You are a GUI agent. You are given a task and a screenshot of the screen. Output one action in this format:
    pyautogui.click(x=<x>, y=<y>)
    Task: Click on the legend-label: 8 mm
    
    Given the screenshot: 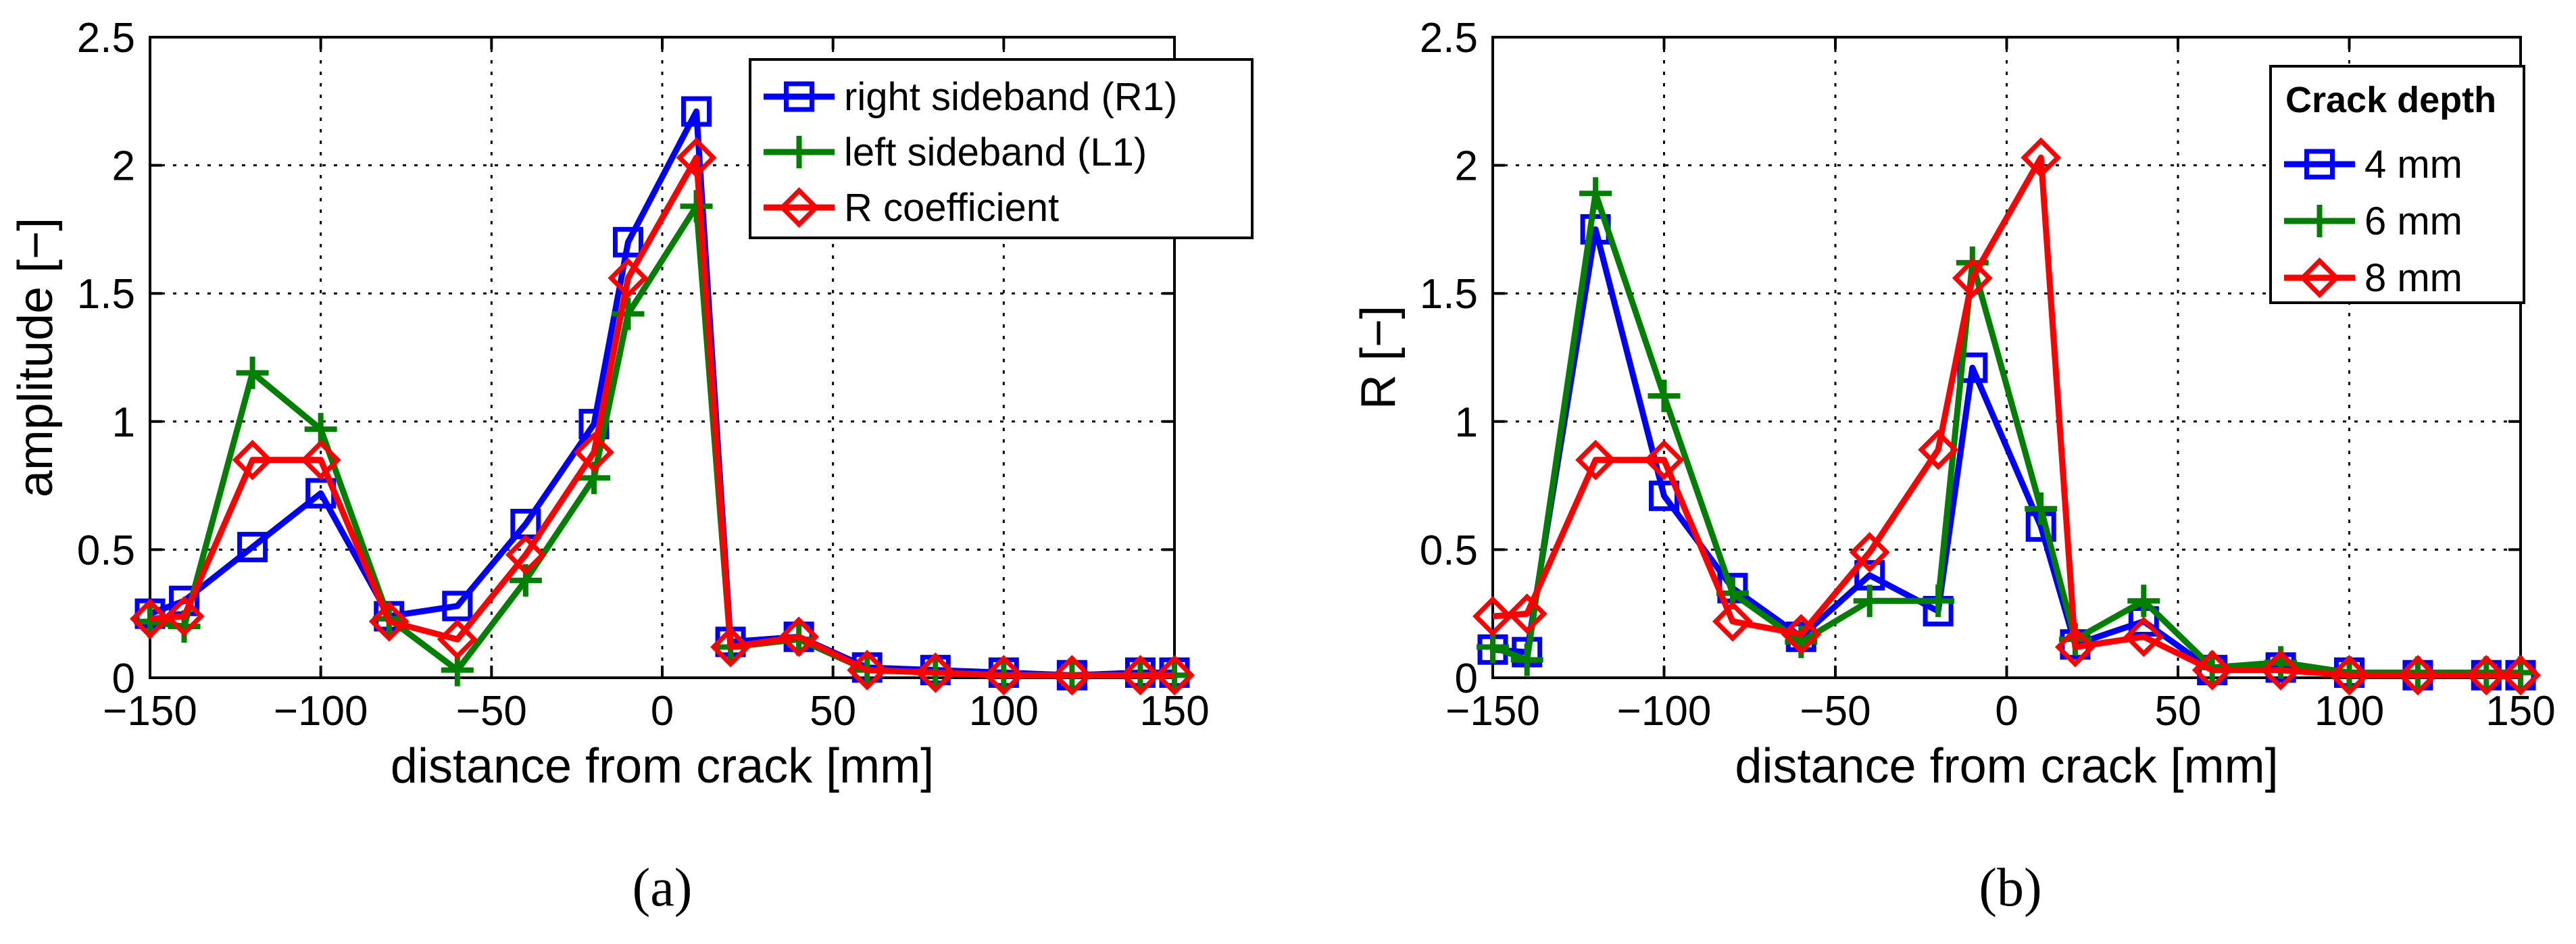 What is the action you would take?
    pyautogui.click(x=2413, y=278)
    